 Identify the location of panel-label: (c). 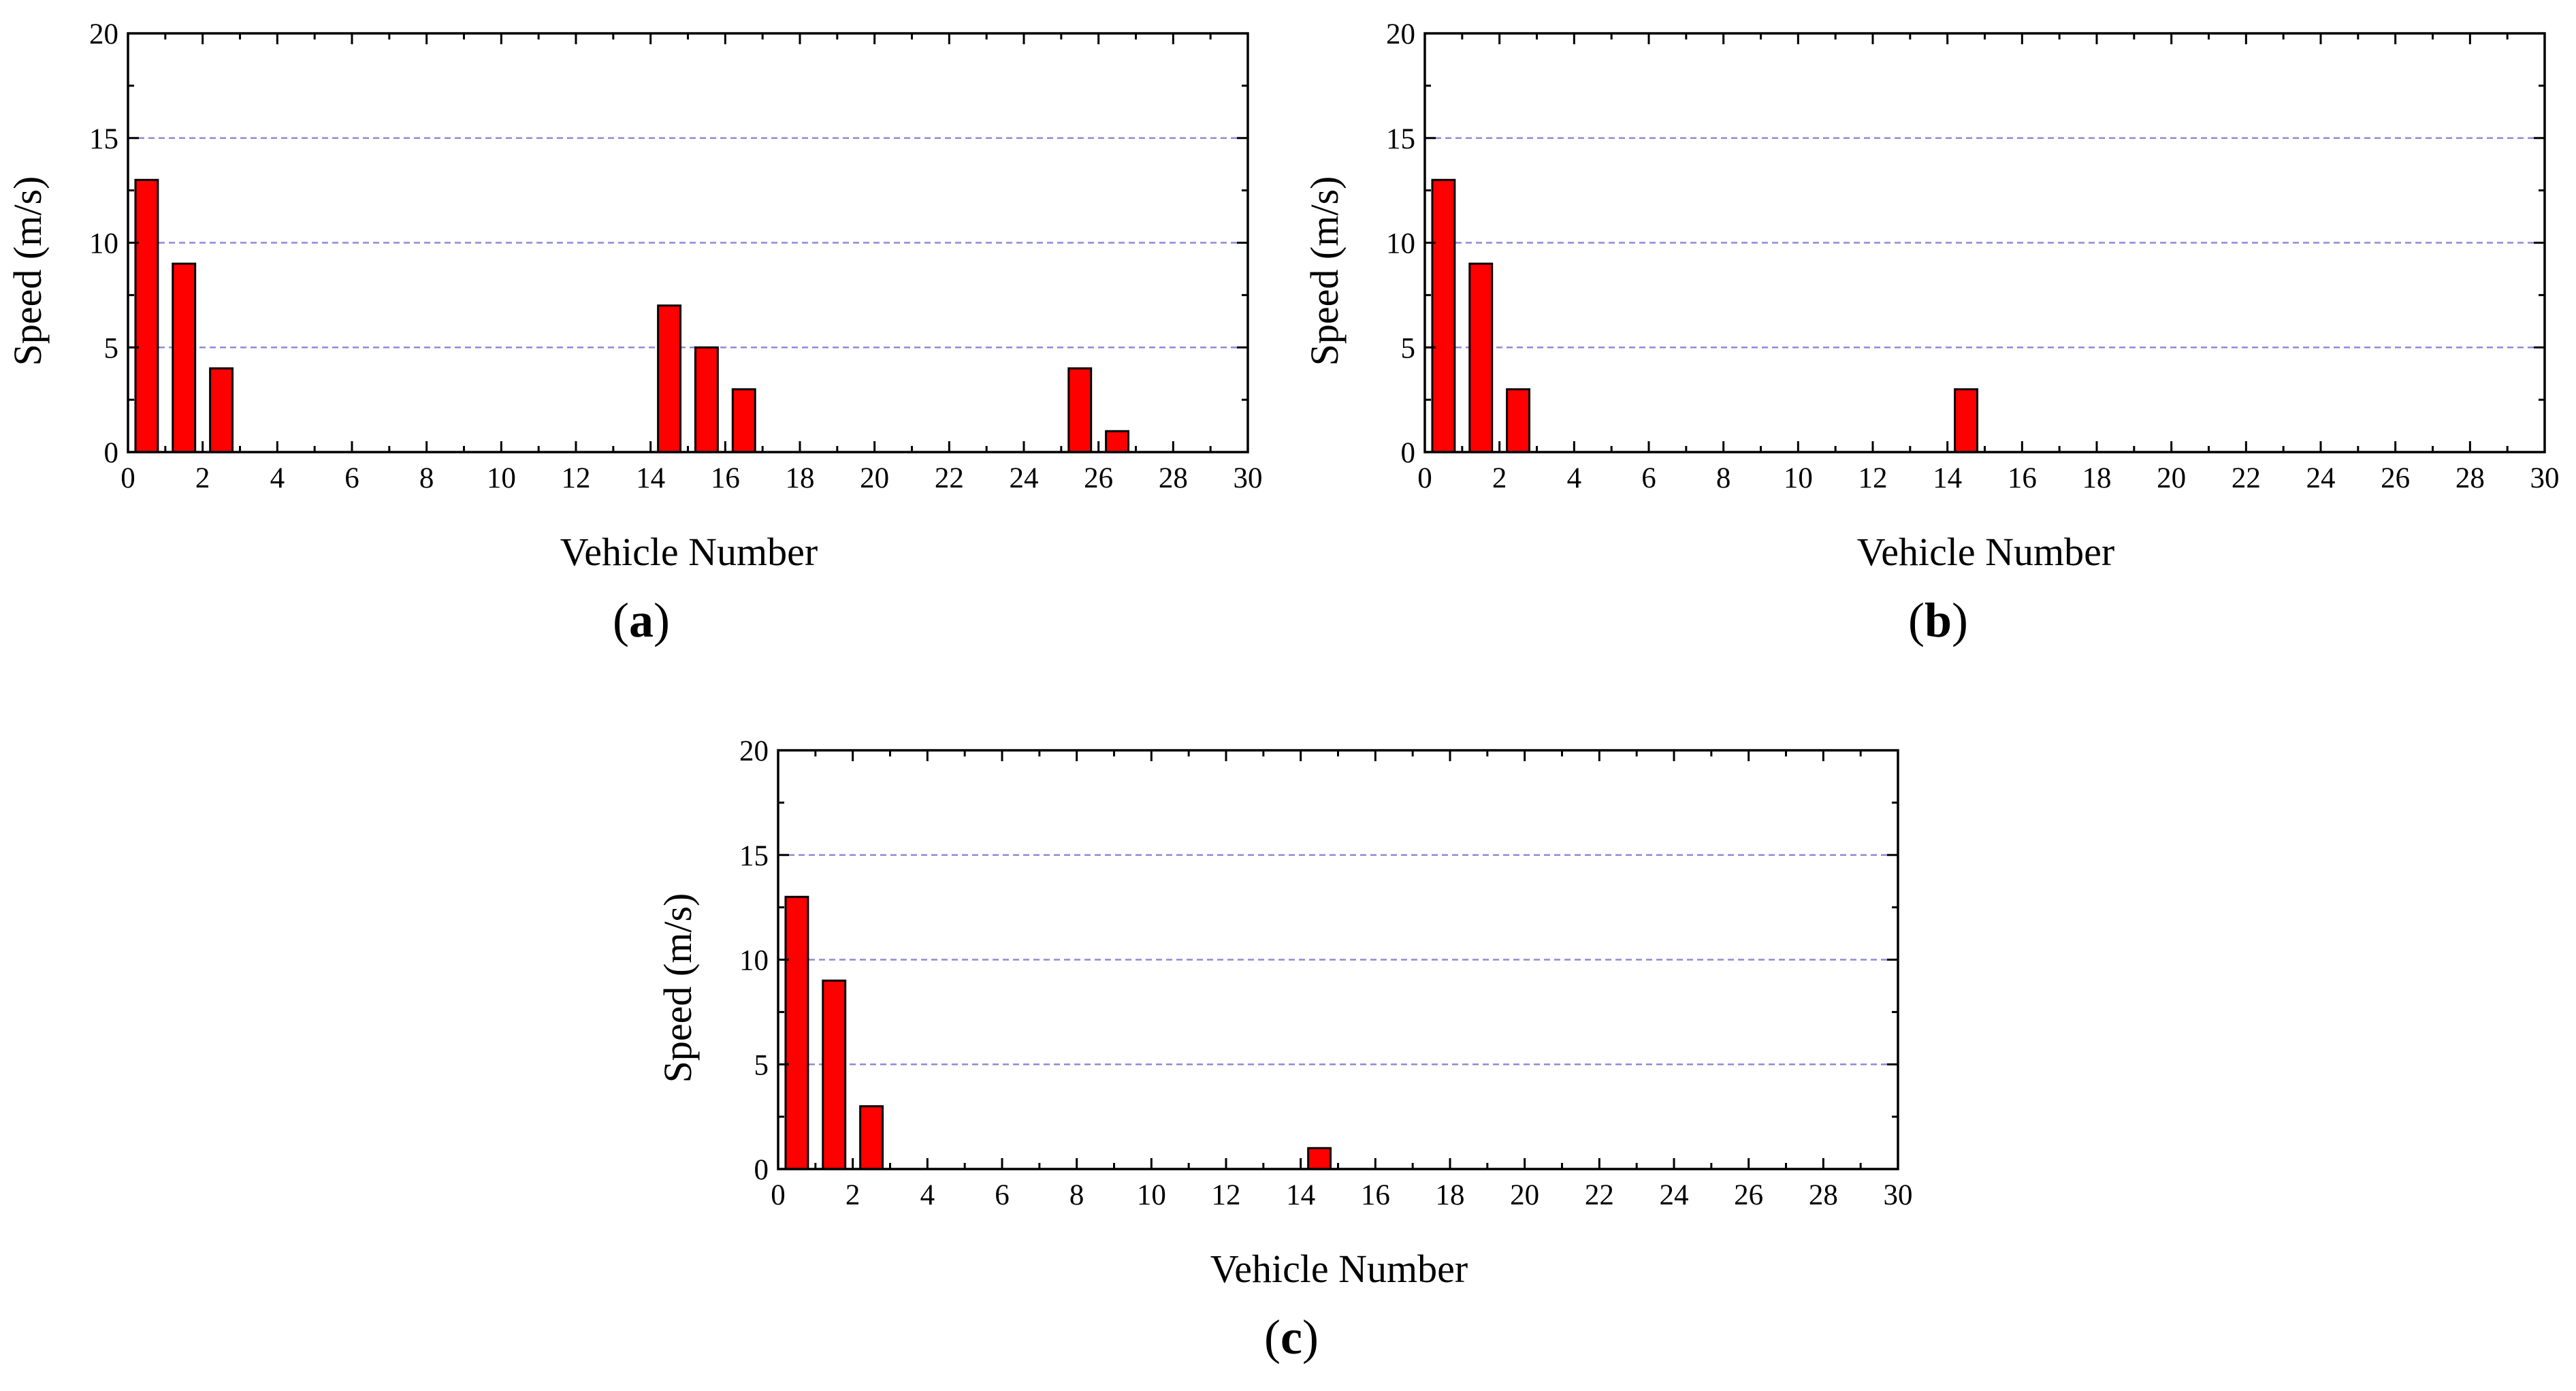
(1292, 1337).